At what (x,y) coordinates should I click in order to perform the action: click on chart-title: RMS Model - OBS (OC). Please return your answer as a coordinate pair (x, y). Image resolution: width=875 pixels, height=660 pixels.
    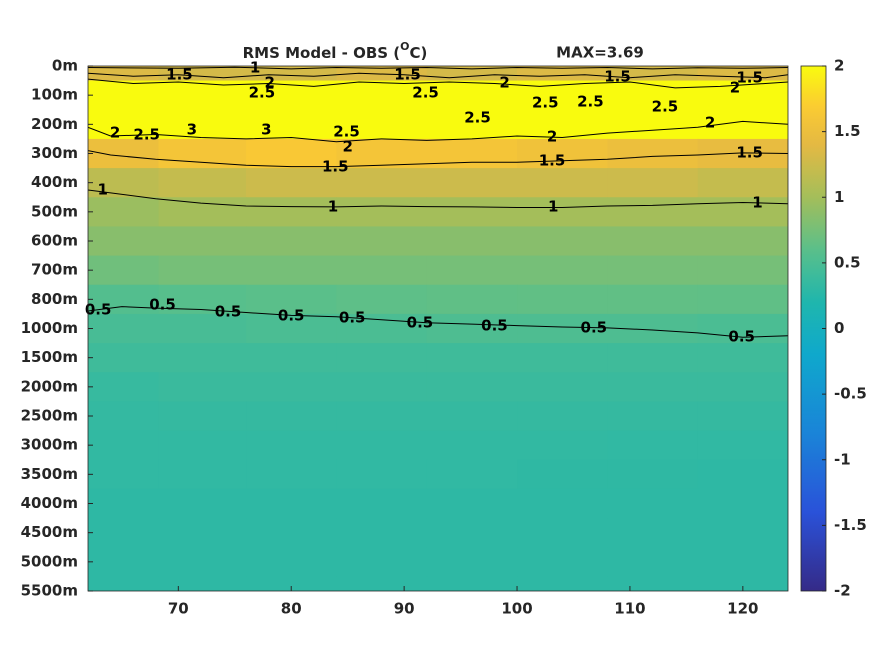
    Looking at the image, I should click on (335, 51).